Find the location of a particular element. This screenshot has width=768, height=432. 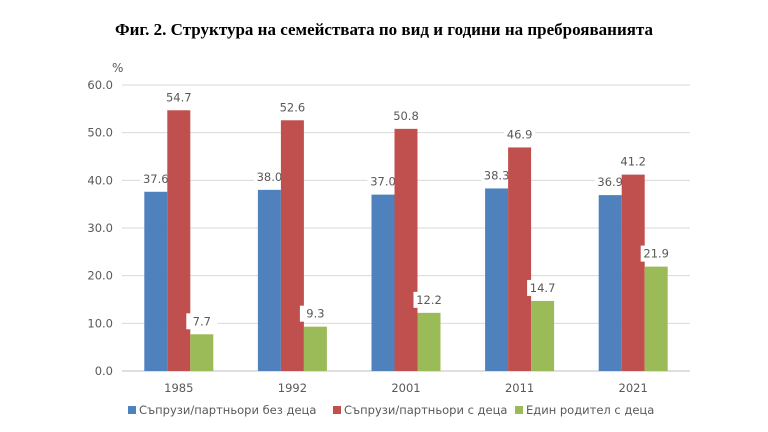

x-tick-label: 2001 is located at coordinates (405, 388).